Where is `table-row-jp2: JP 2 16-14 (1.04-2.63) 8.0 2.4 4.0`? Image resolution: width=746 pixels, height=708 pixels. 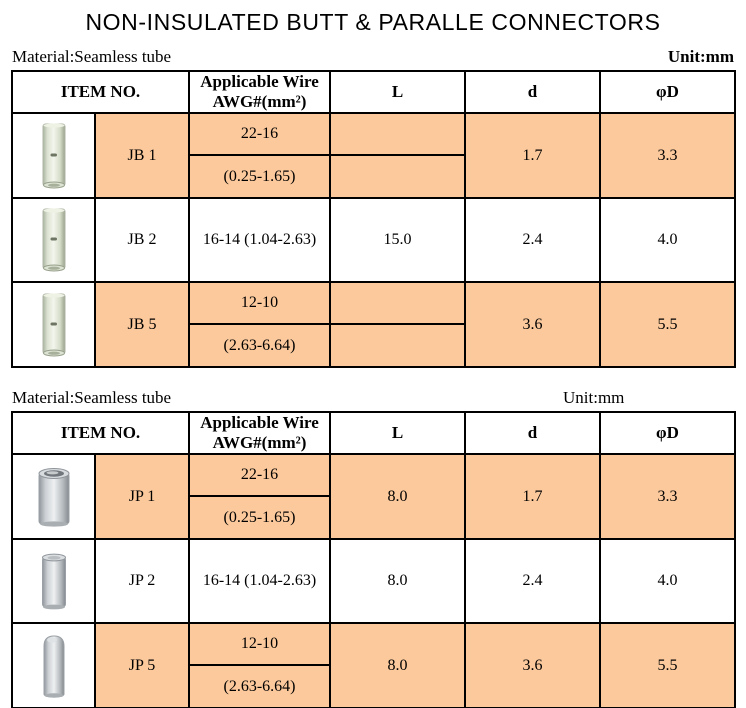
table-row-jp2: JP 2 16-14 (1.04-2.63) 8.0 2.4 4.0 is located at coordinates (373, 581).